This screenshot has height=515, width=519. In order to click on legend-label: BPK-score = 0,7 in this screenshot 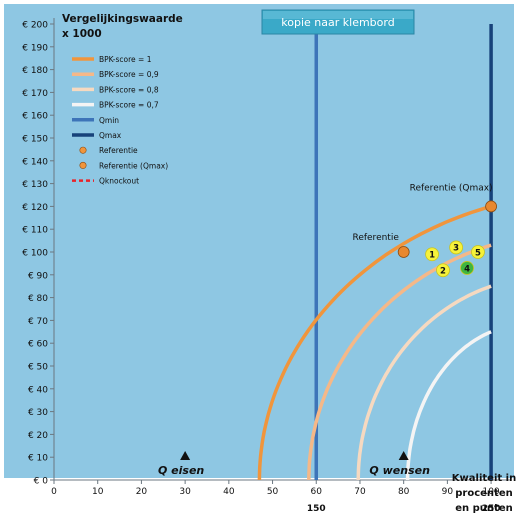, I will do `click(129, 105)`.